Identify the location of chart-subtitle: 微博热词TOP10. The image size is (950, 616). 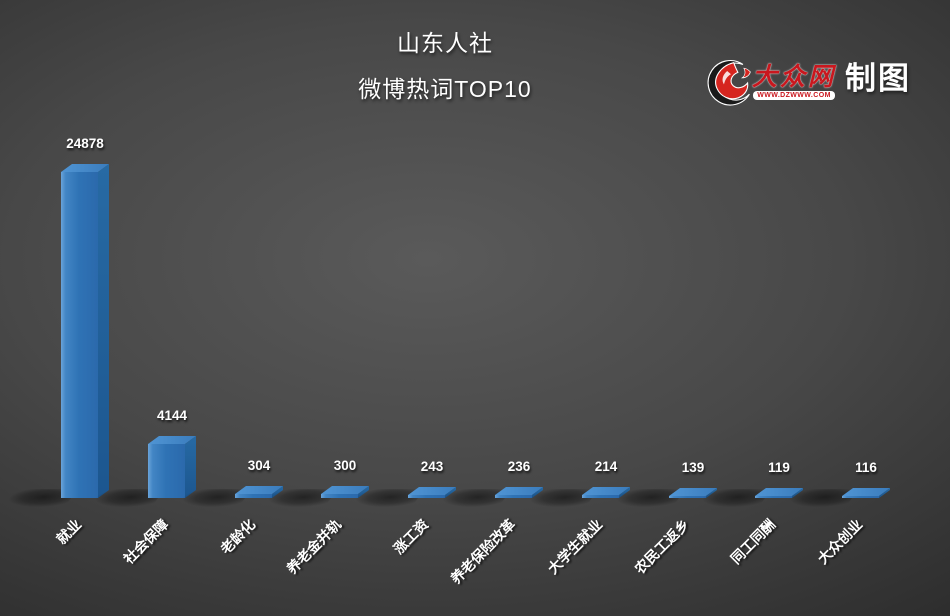
(445, 89).